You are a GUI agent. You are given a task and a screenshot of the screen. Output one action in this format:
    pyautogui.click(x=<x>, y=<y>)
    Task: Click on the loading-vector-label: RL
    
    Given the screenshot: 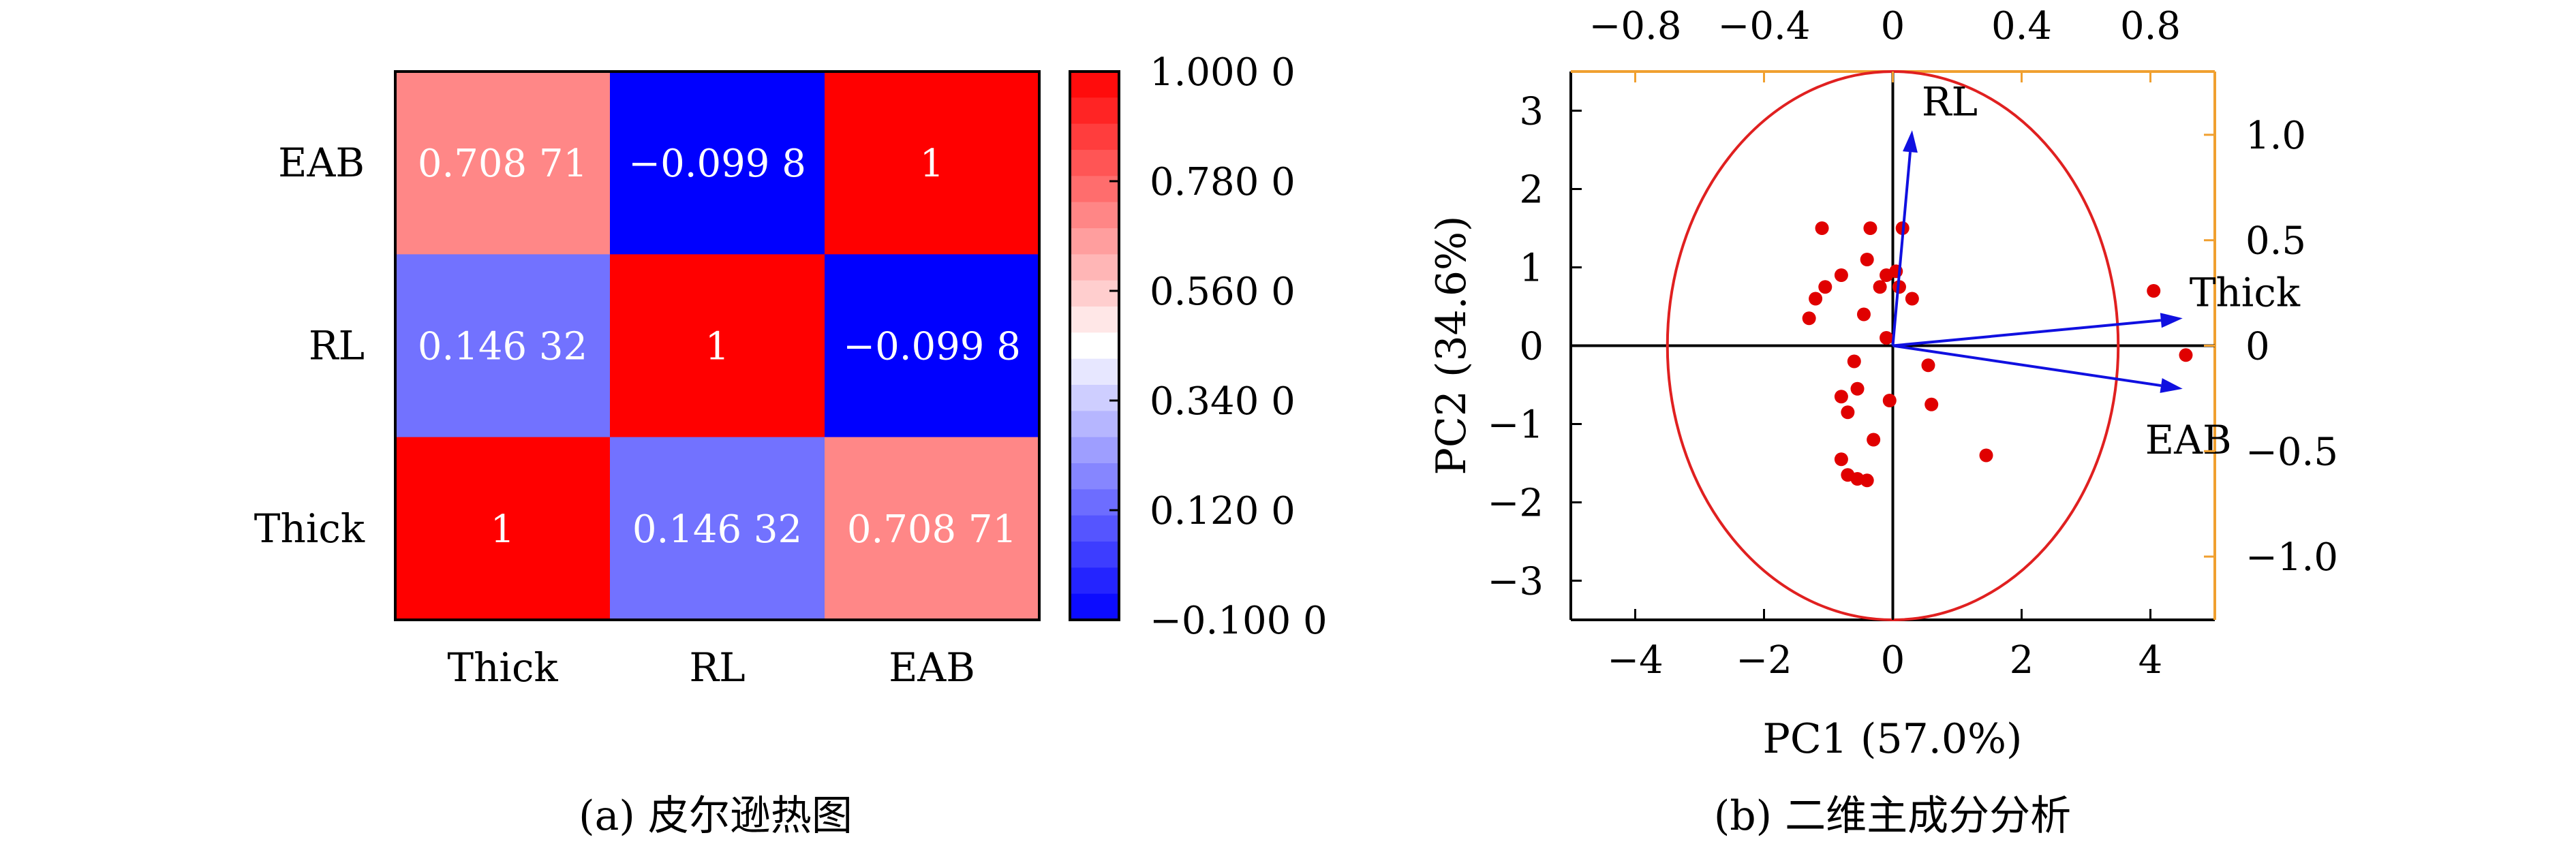 What is the action you would take?
    pyautogui.click(x=1950, y=101)
    